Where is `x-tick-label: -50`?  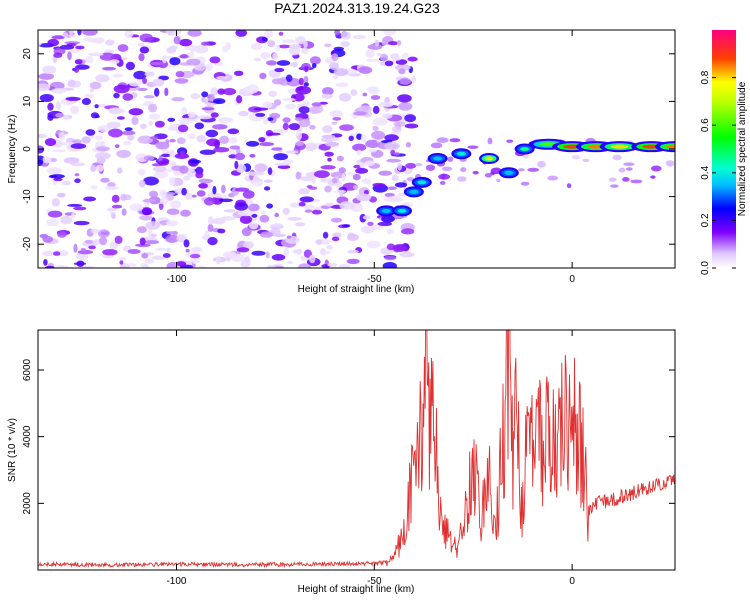
x-tick-label: -50 is located at coordinates (374, 279).